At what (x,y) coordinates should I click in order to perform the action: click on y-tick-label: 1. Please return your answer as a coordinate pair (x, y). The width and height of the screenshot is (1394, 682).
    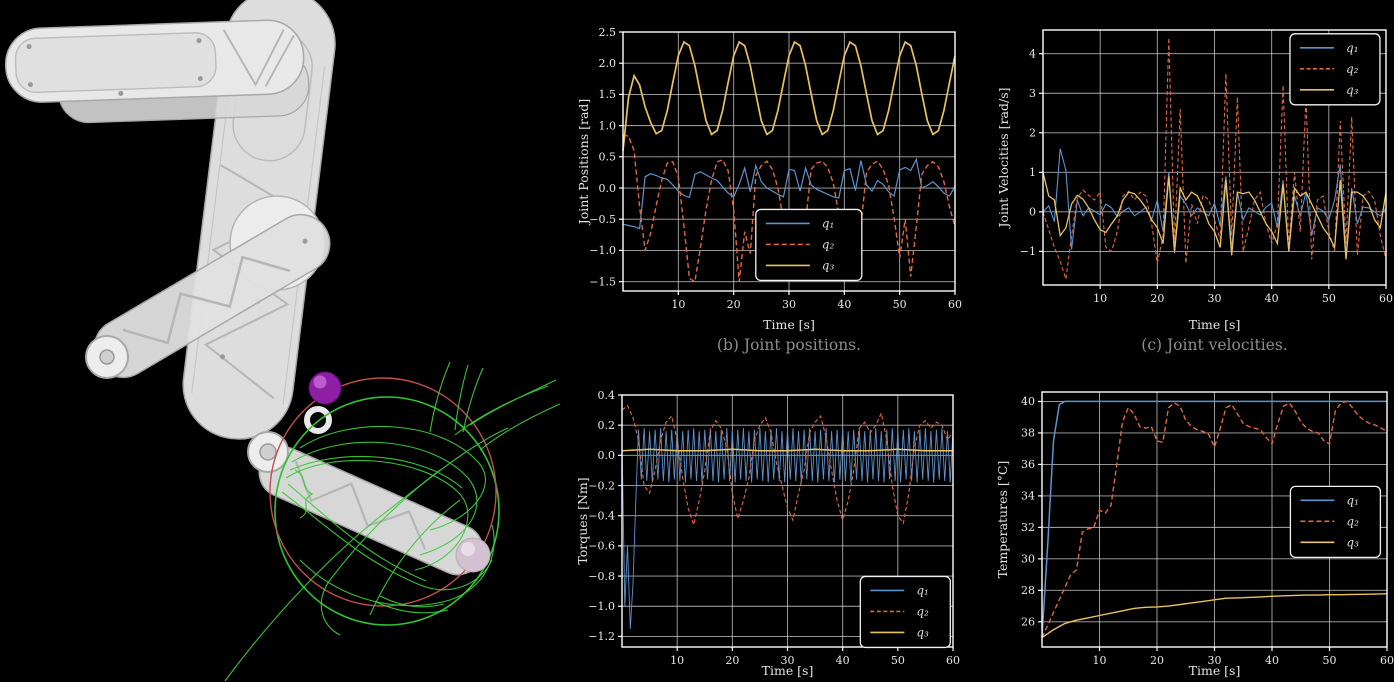
    Looking at the image, I should click on (1032, 172).